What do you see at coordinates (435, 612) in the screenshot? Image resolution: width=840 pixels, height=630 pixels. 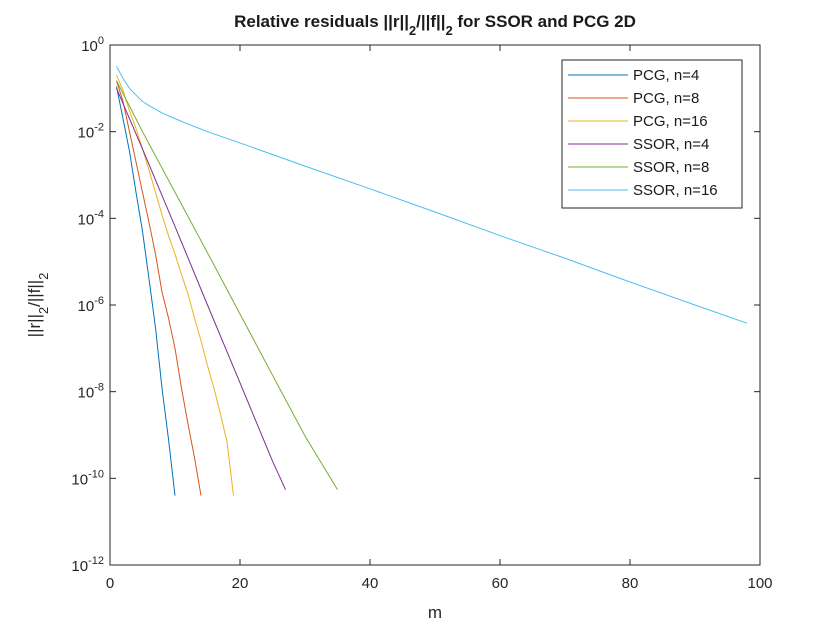 I see `x-axis-label: m` at bounding box center [435, 612].